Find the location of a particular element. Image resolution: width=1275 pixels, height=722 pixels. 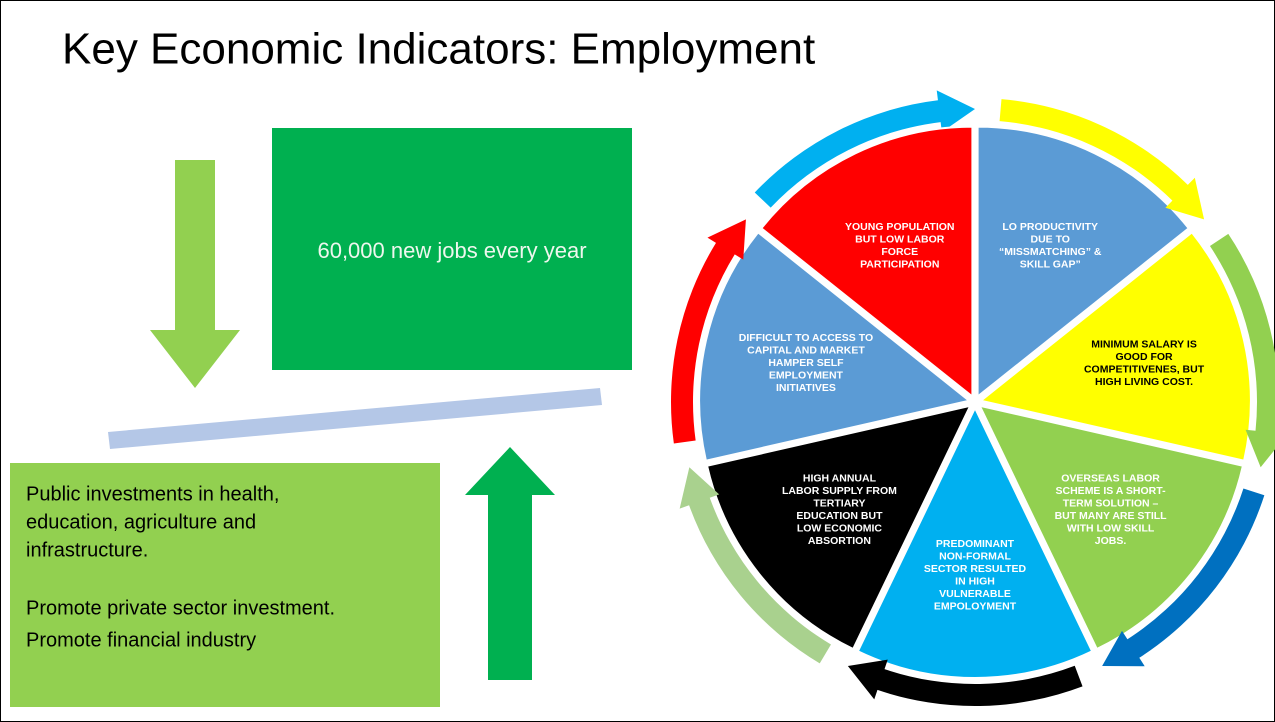

bottom-box is located at coordinates (225, 585).